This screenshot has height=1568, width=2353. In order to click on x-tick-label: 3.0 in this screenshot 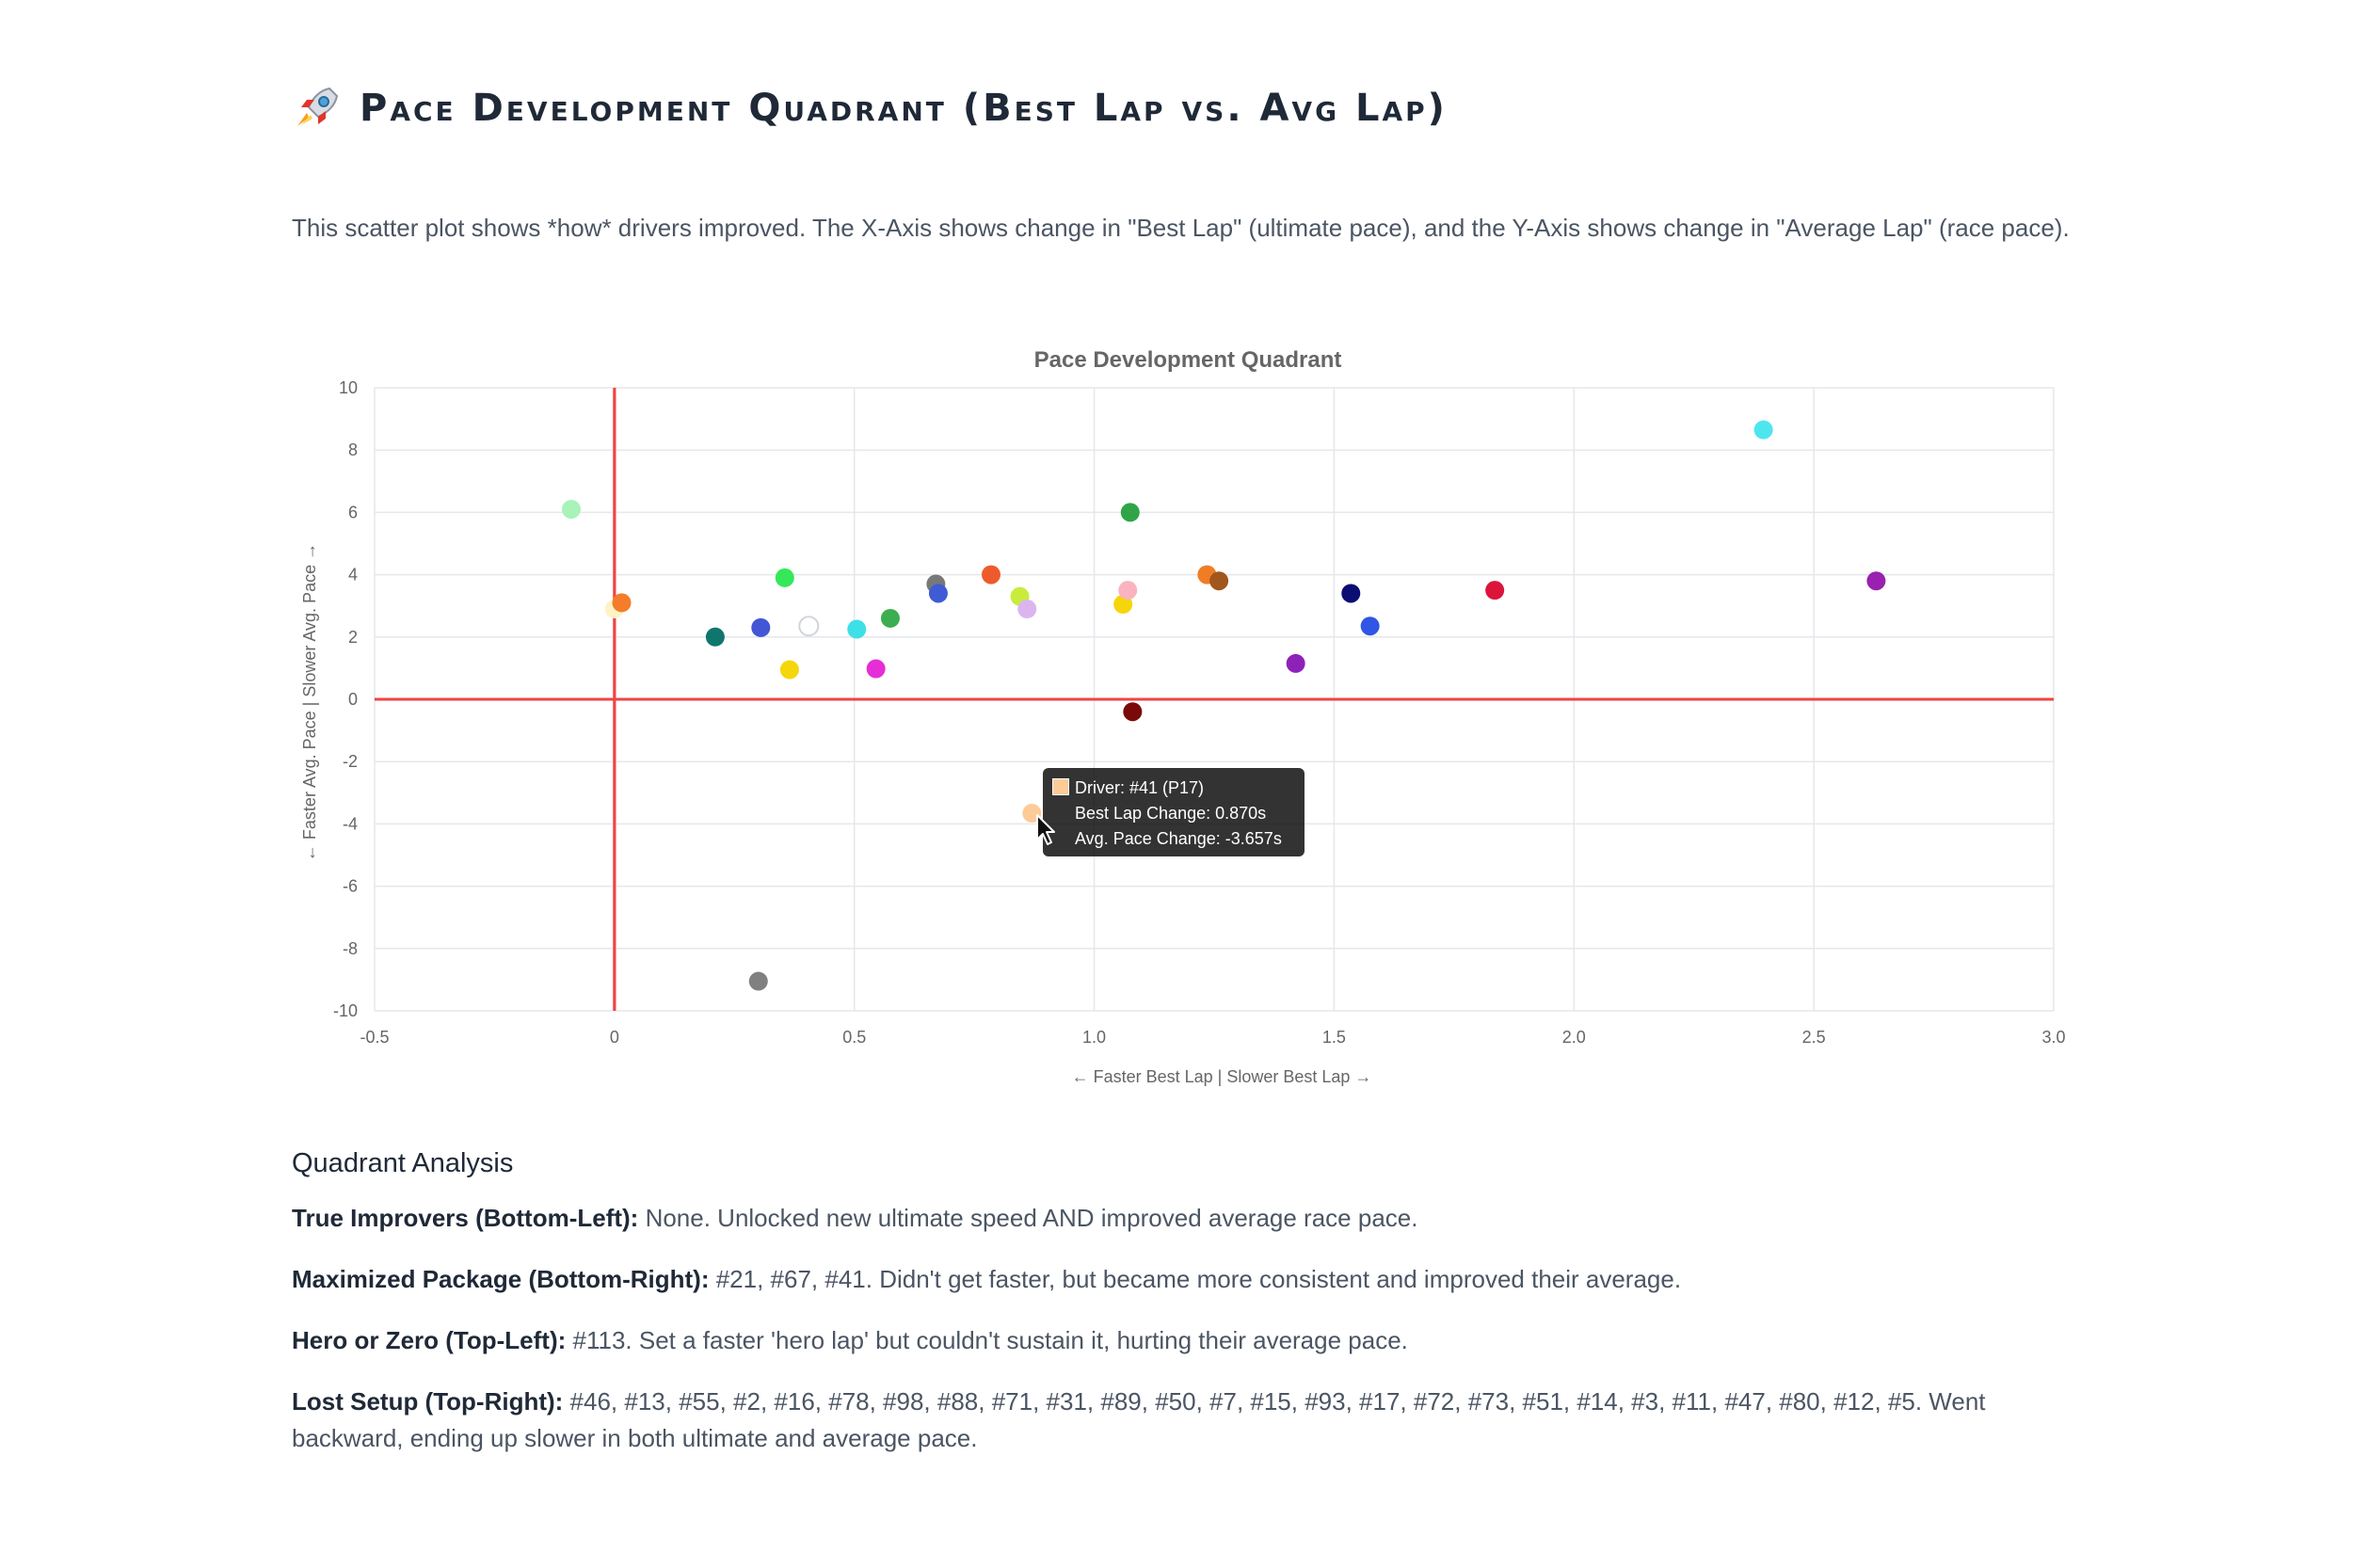, I will do `click(2053, 1037)`.